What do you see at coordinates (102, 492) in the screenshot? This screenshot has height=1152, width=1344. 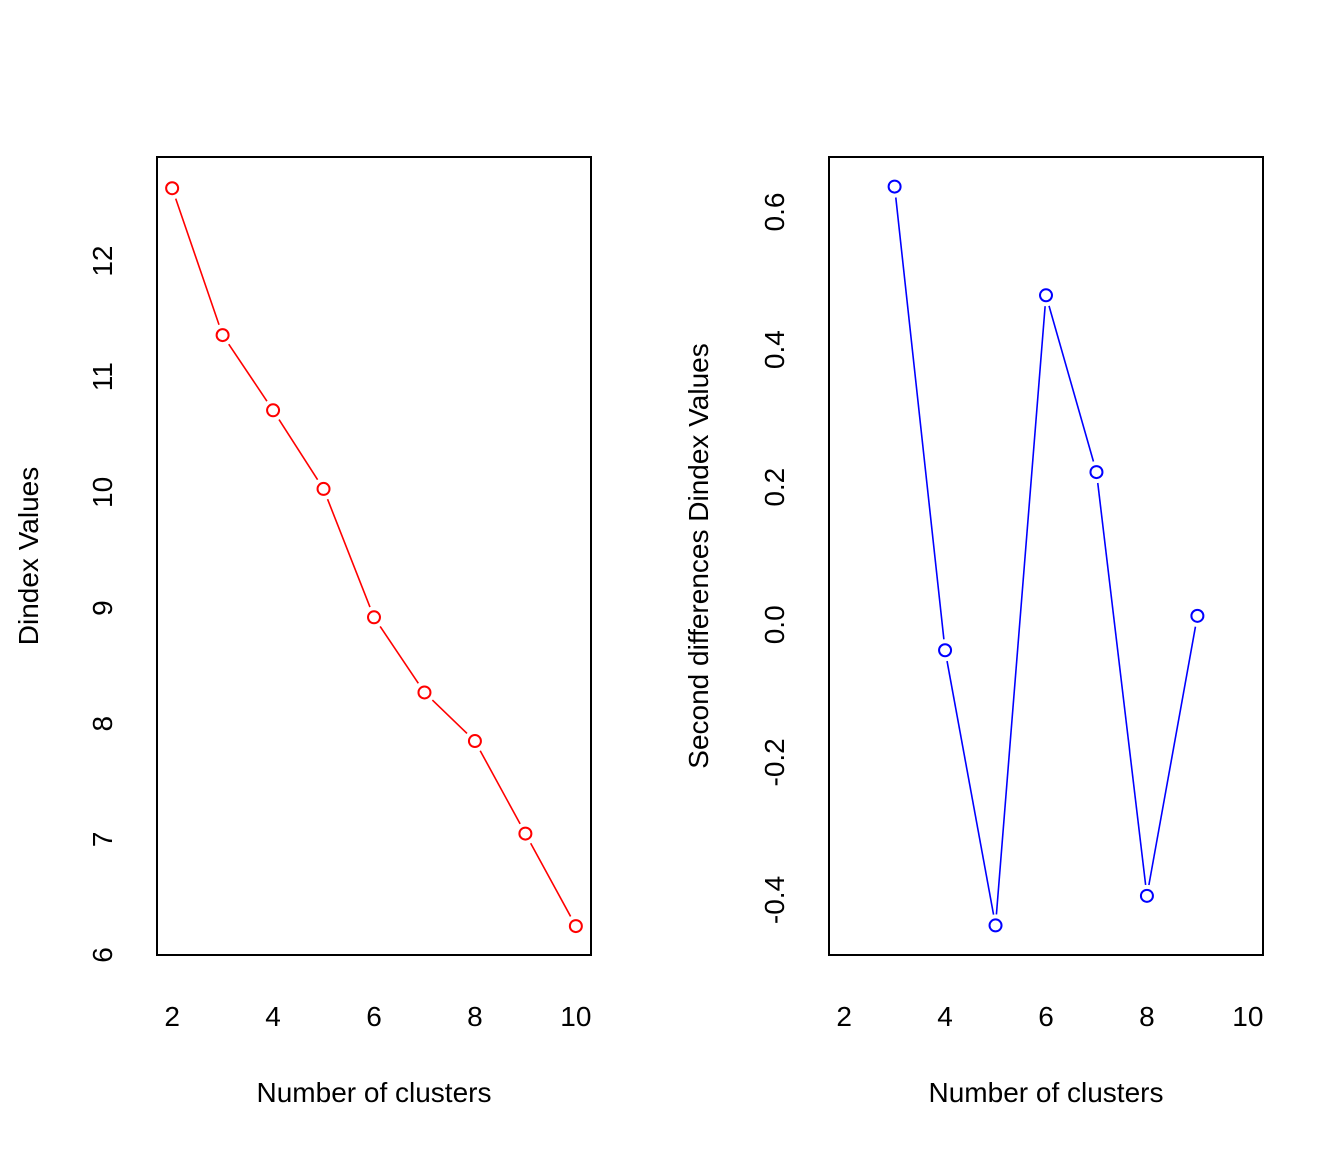 I see `y-tick-label: 10` at bounding box center [102, 492].